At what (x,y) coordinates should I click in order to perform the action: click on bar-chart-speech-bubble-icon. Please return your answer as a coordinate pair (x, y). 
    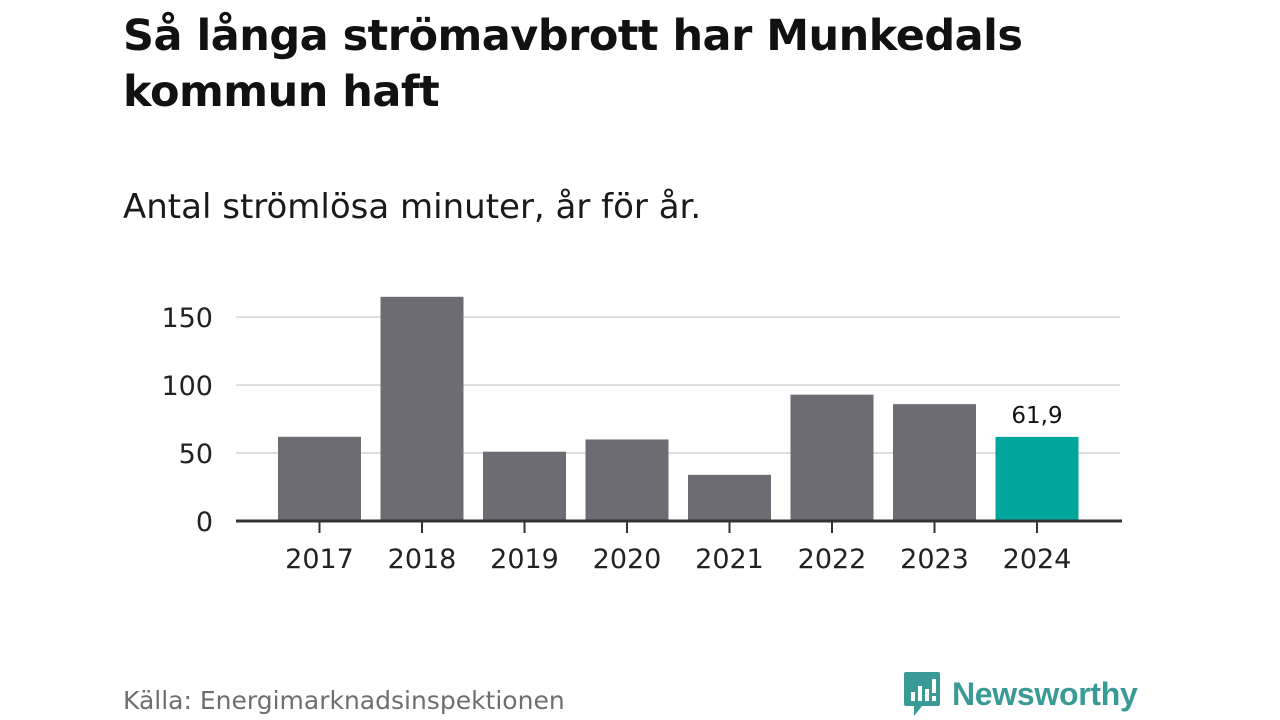
    Looking at the image, I should click on (922, 694).